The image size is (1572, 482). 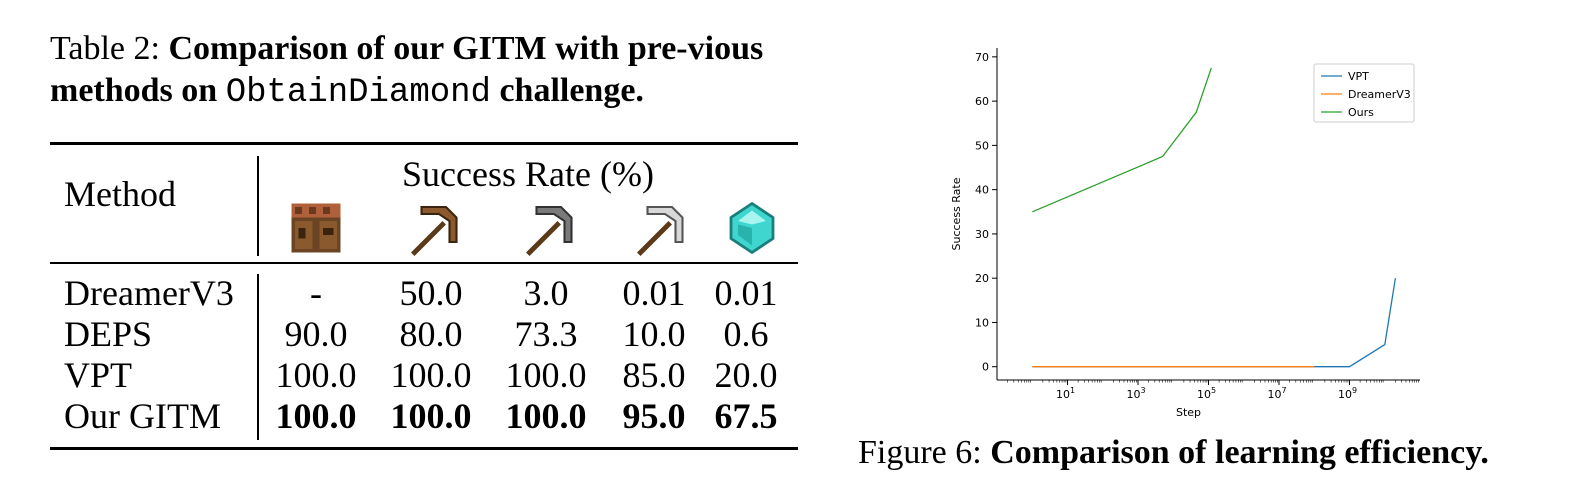 I want to click on table-bottom-rule, so click(x=424, y=448).